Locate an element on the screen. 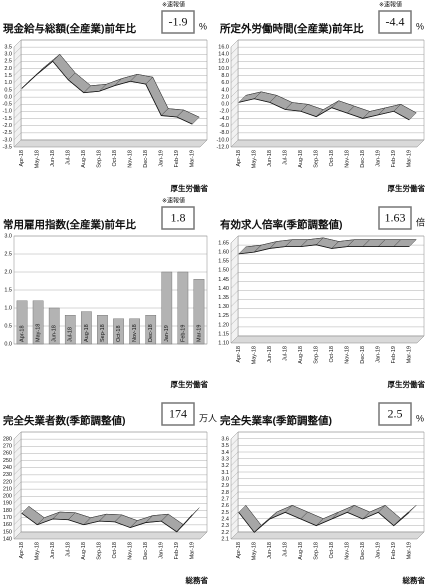  x-tick-label: Apr-18 is located at coordinates (239, 354).